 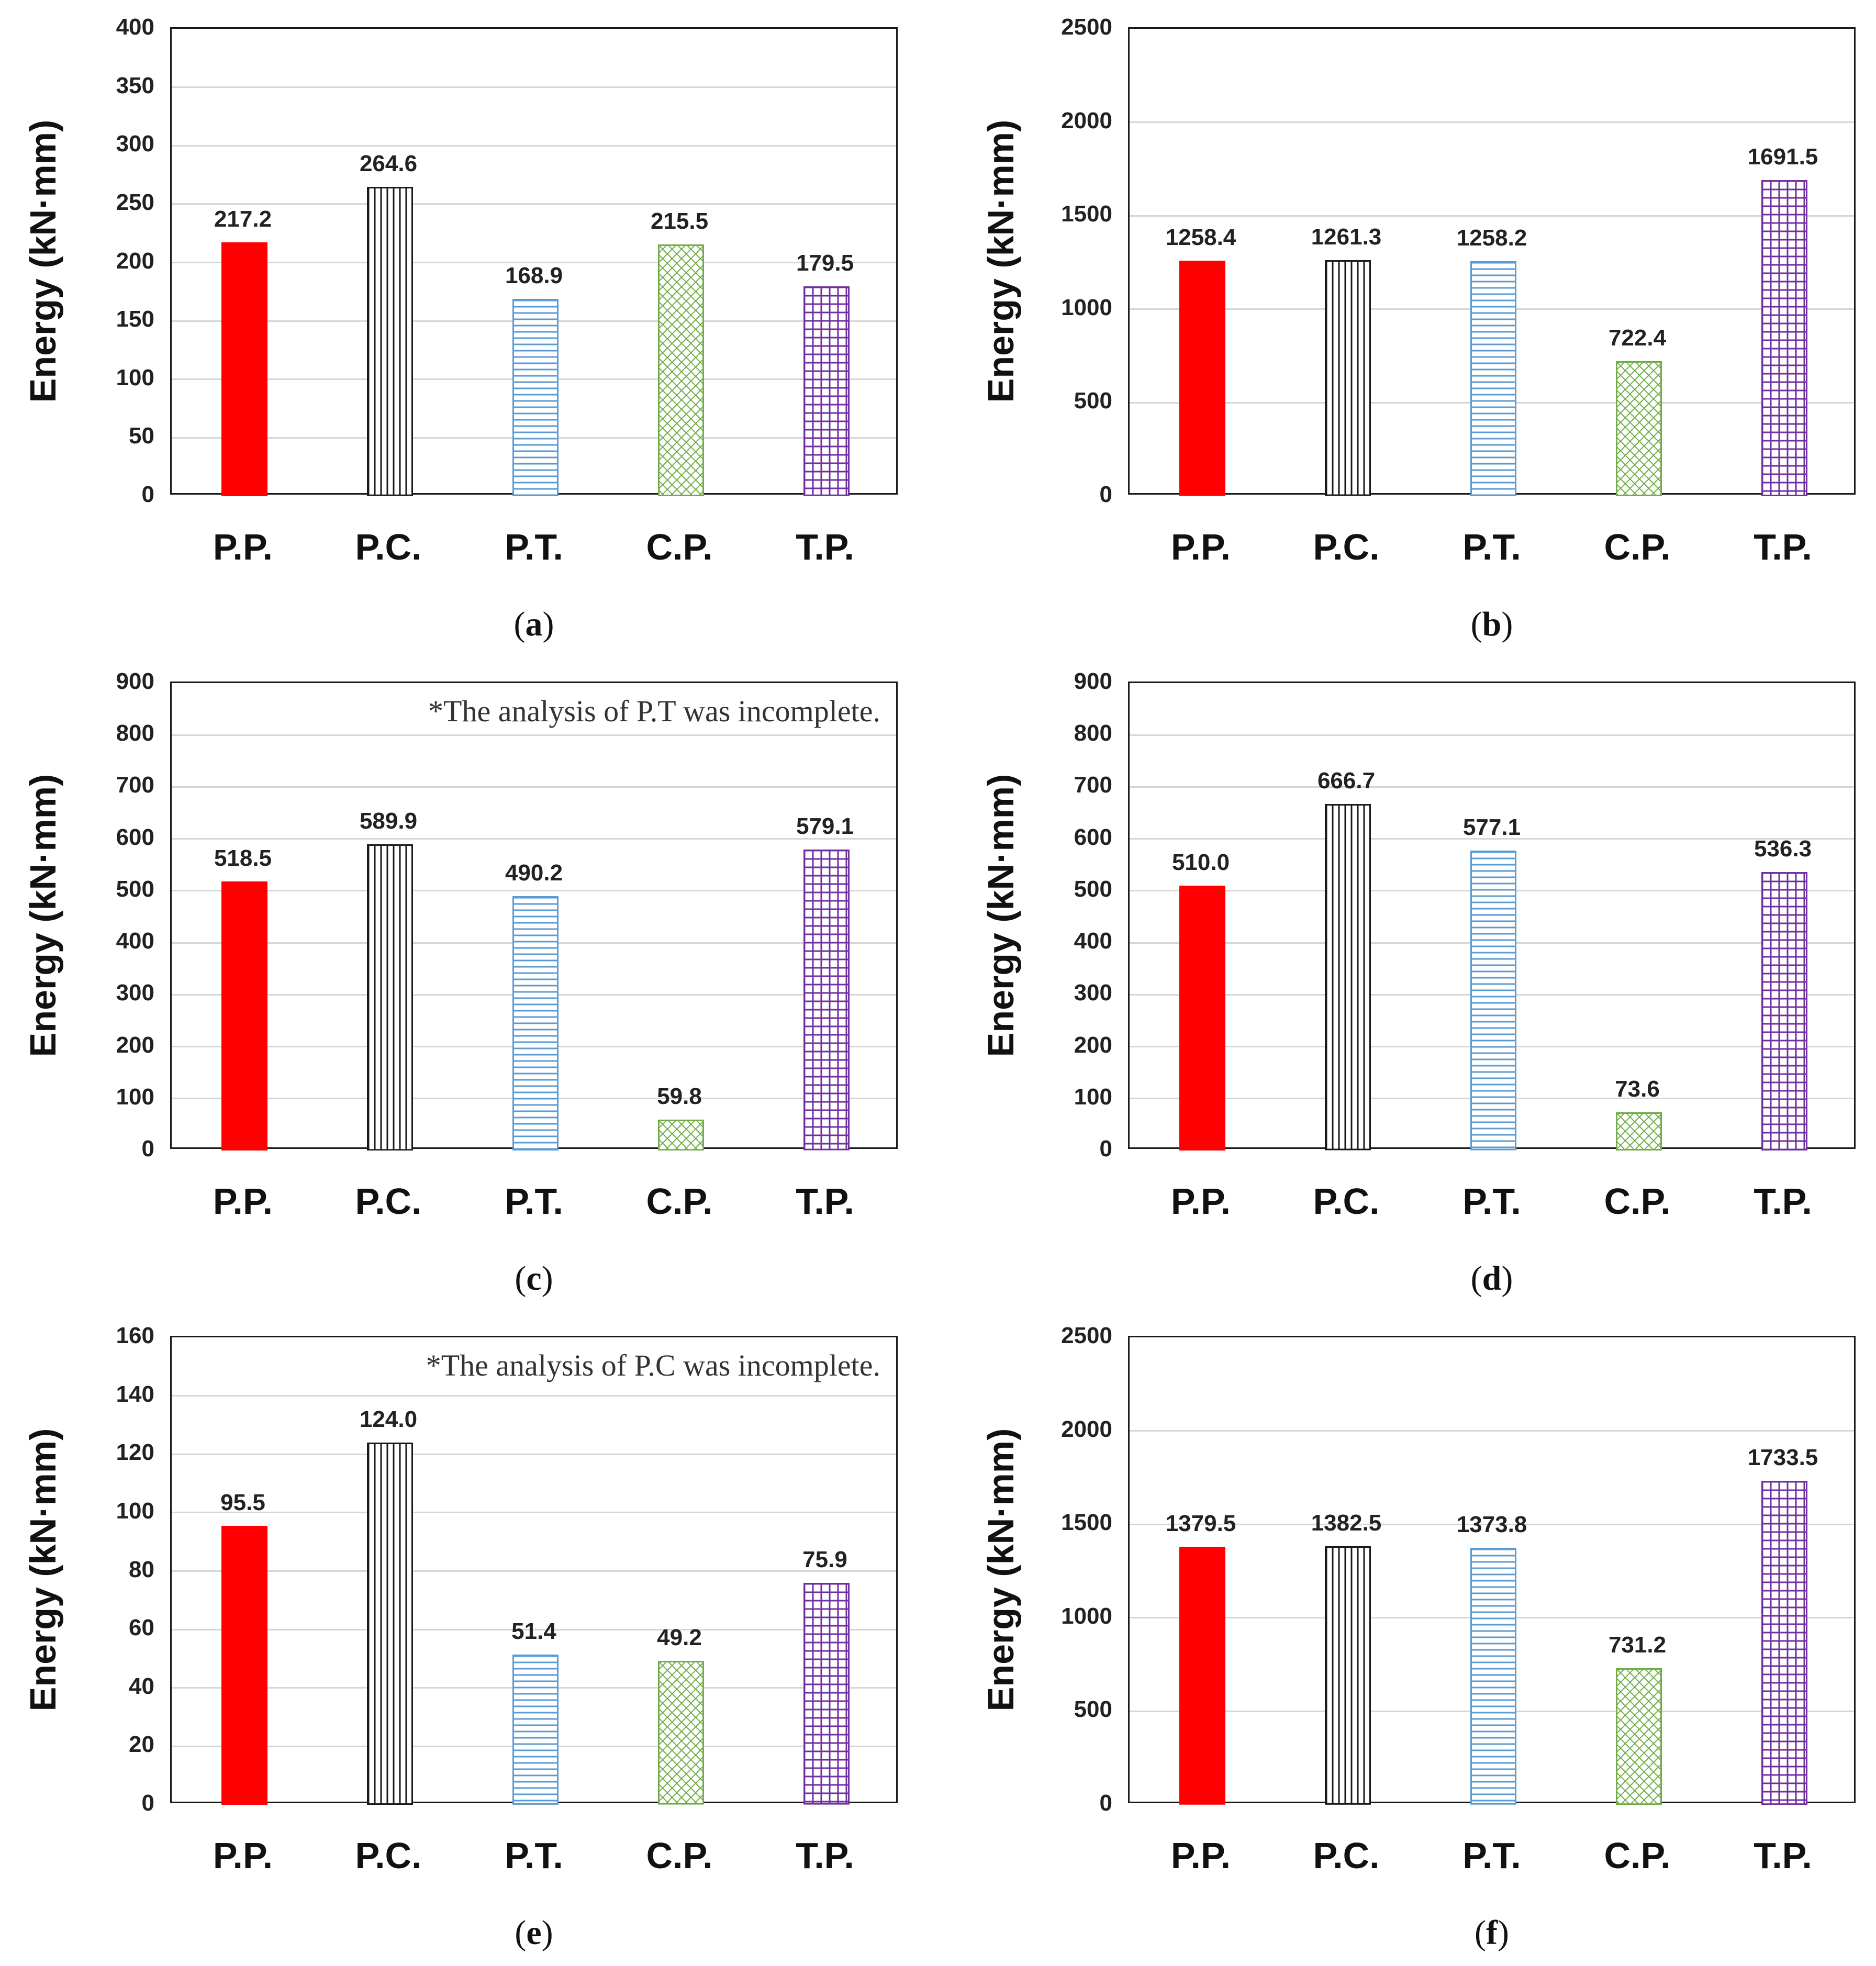 I want to click on caption-letter: b, so click(x=1492, y=624).